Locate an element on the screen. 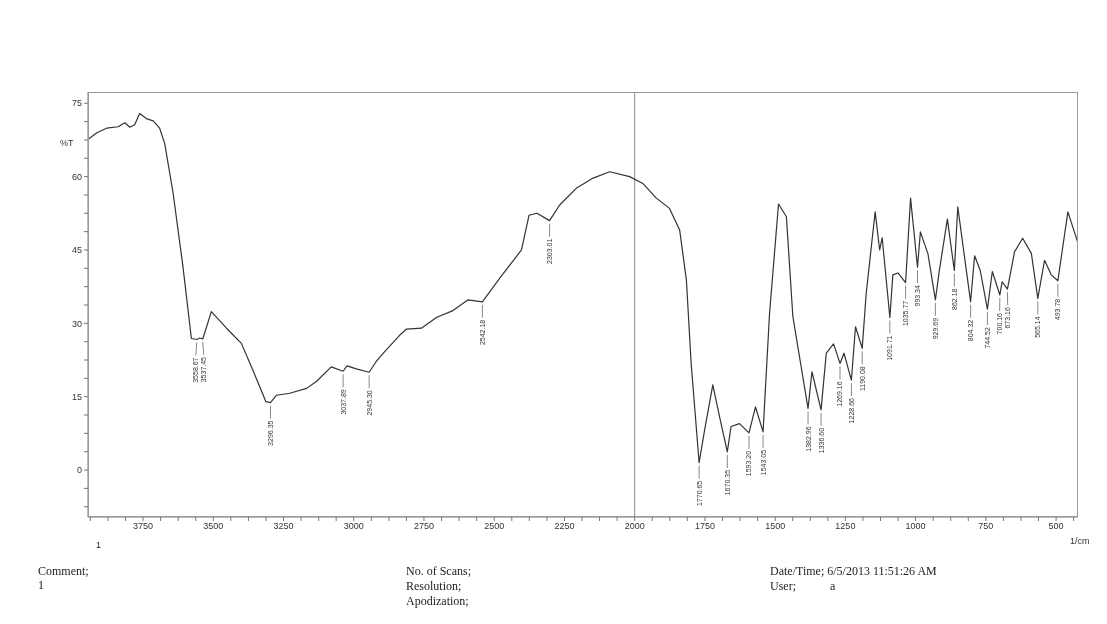  x-tick-label: 1000 is located at coordinates (915, 526).